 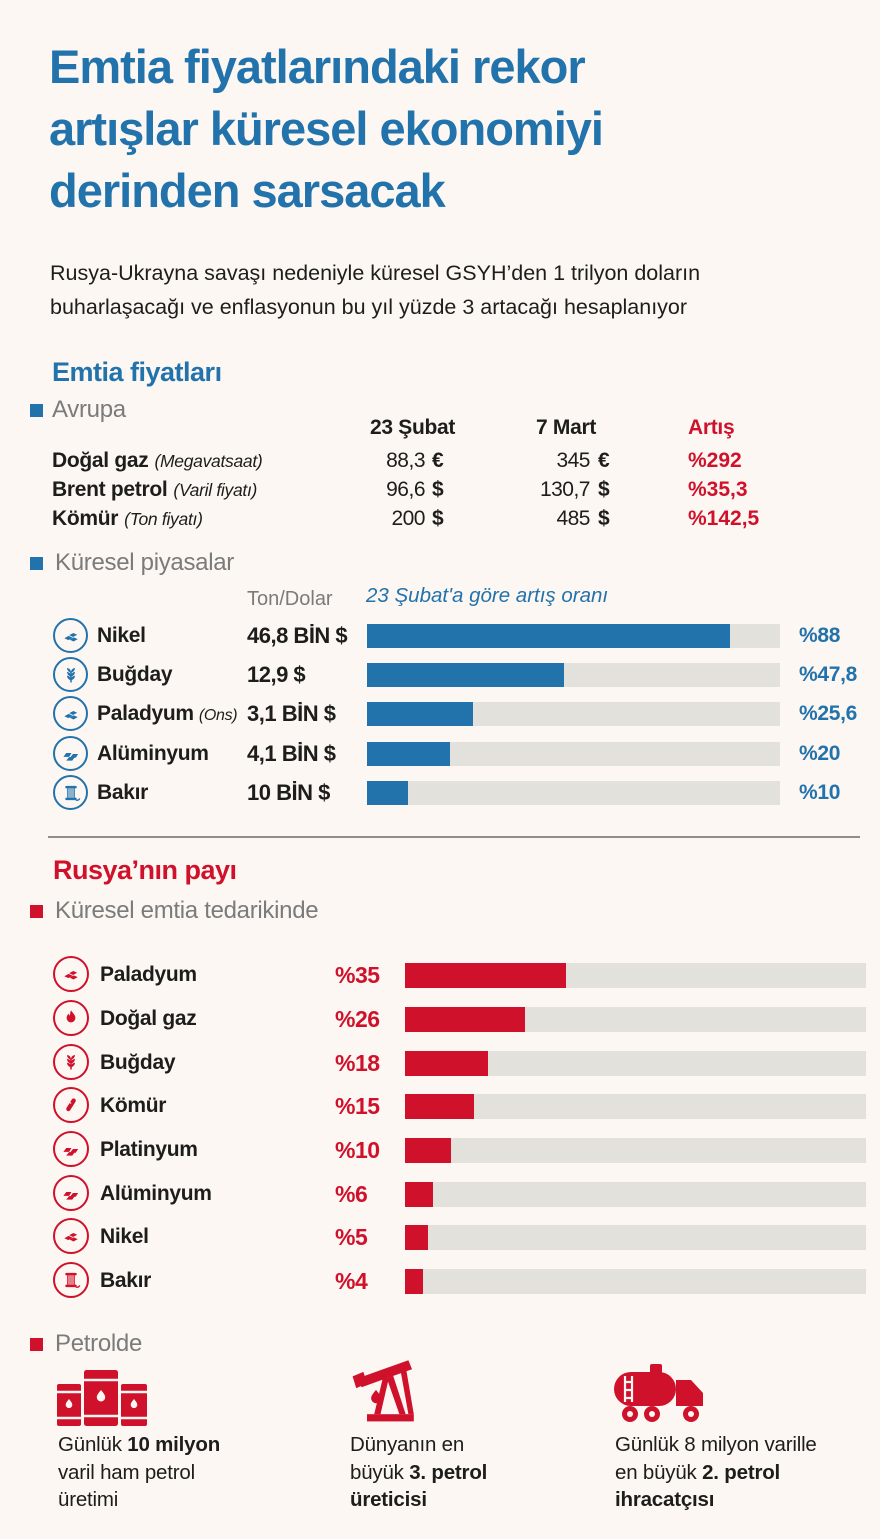 I want to click on petrol-text-segment: varil ham petrol, so click(x=126, y=1472).